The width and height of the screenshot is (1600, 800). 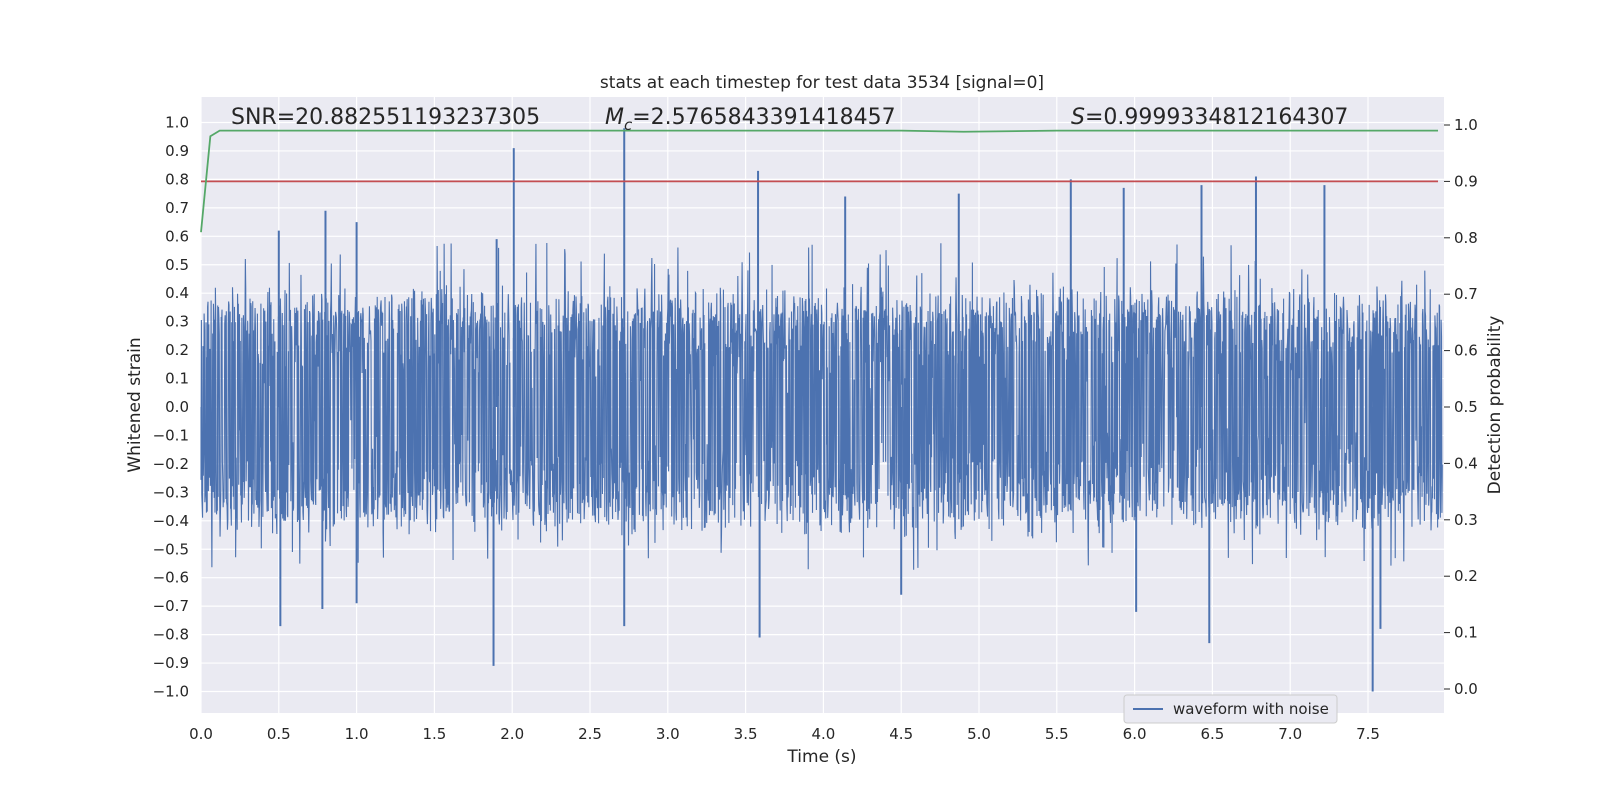 I want to click on x-tick-label: 1.0, so click(x=357, y=734).